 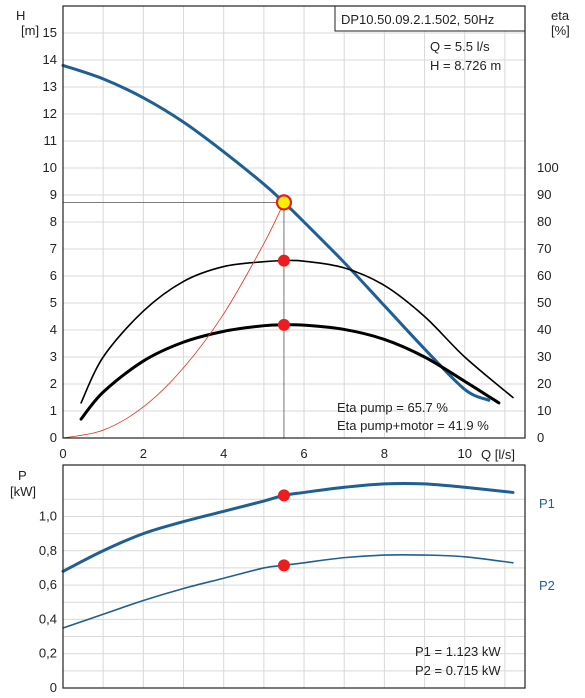 I want to click on y-tick-right: 20, so click(x=544, y=383).